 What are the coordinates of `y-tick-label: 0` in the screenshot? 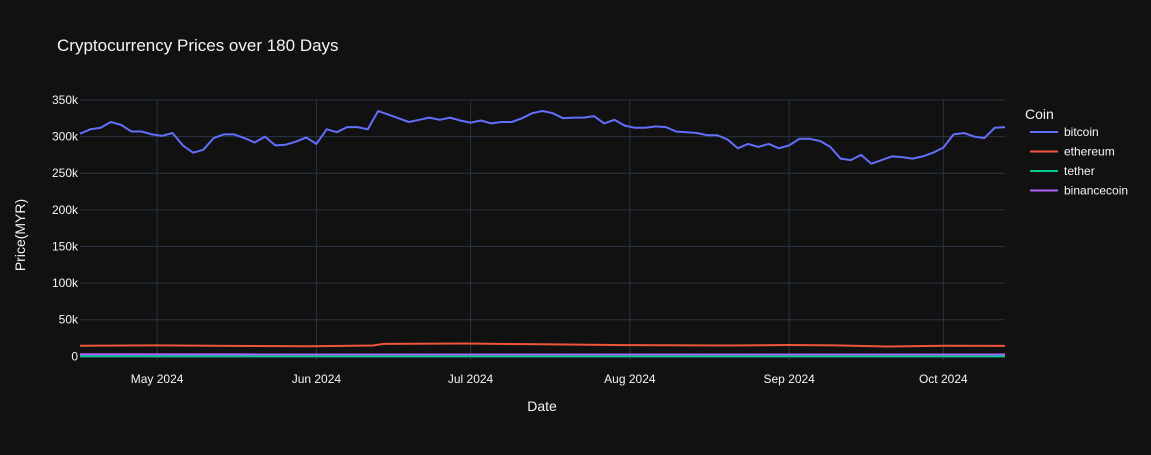 It's located at (74, 356).